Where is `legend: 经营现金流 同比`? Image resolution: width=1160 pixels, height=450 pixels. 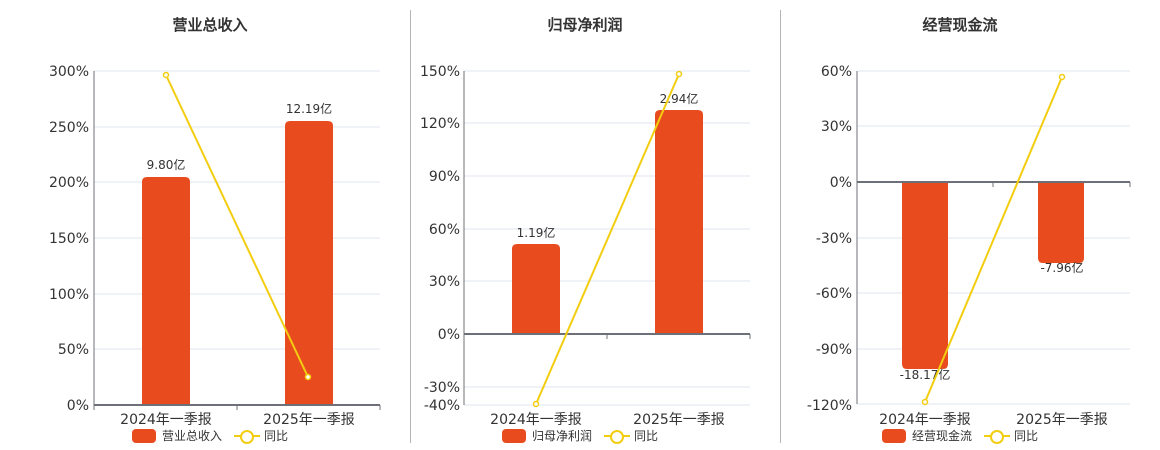 legend: 经营现金流 同比 is located at coordinates (960, 435).